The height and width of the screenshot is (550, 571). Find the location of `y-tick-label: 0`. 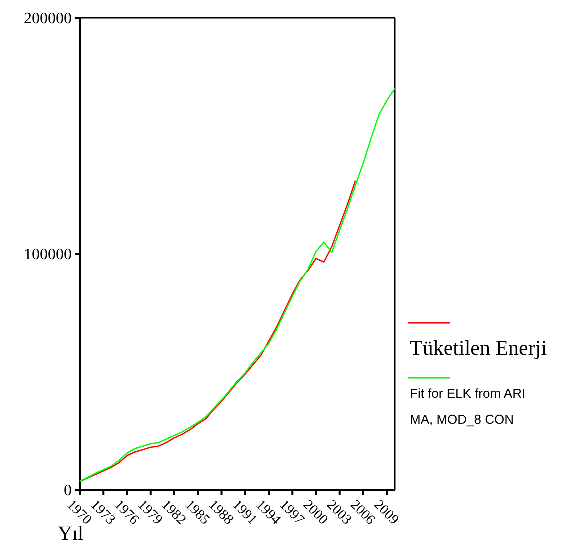

y-tick-label: 0 is located at coordinates (68, 491).